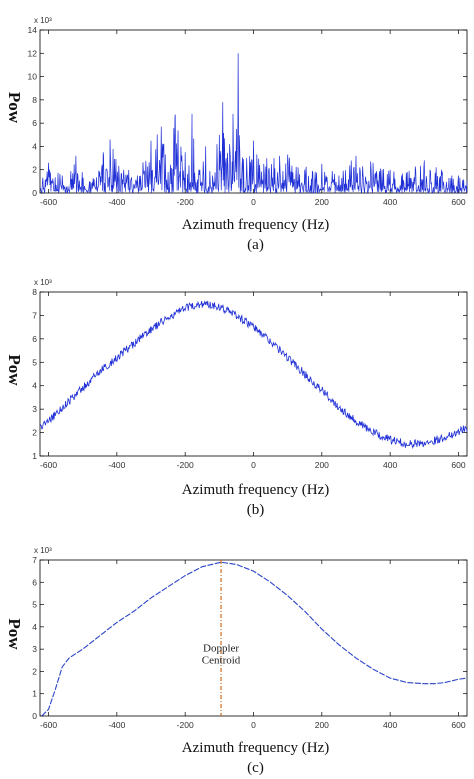 This screenshot has height=779, width=474. Describe the element at coordinates (33, 30) in the screenshot. I see `y-tick-label: 14` at that location.